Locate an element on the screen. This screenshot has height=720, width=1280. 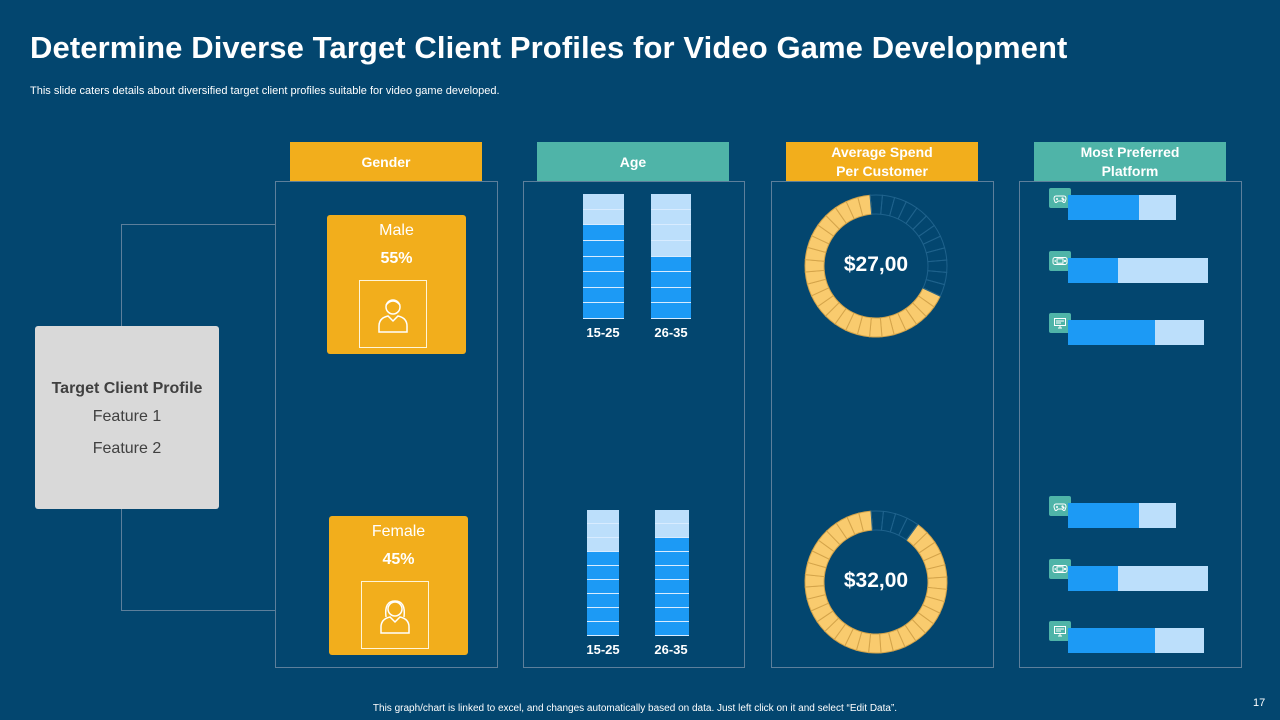
male-card: Male 55% is located at coordinates (396, 284).